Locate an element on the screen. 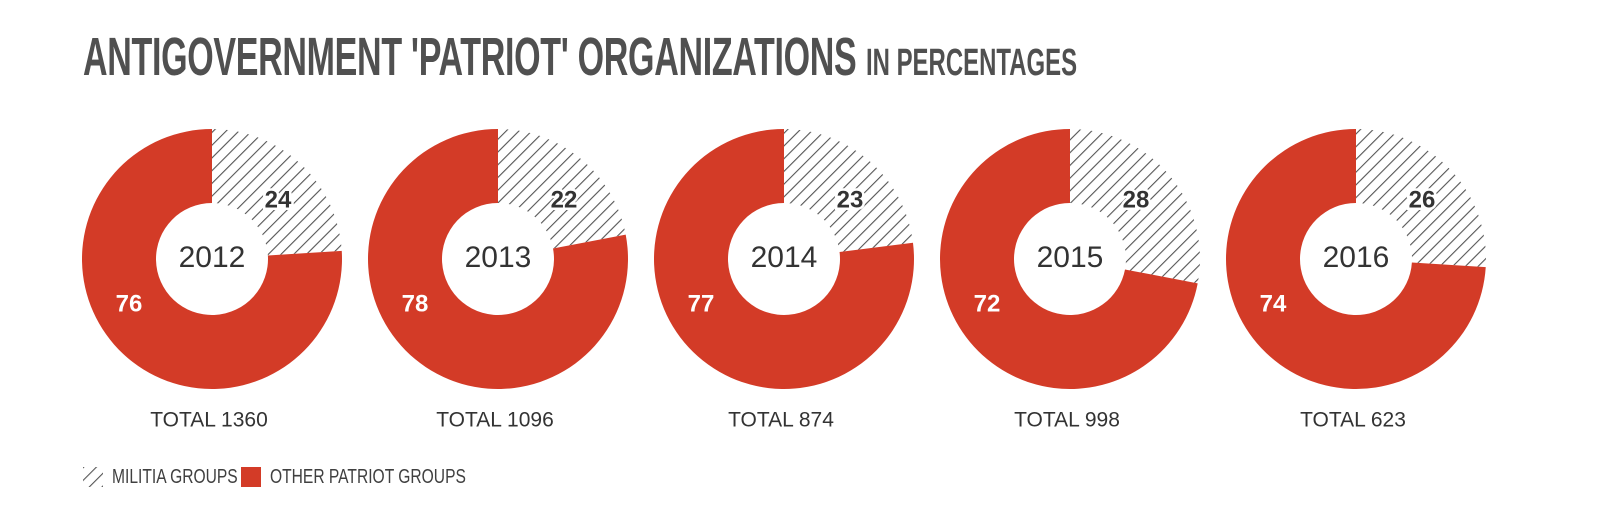 This screenshot has height=528, width=1600. year-label-2014: 2014 is located at coordinates (784, 257).